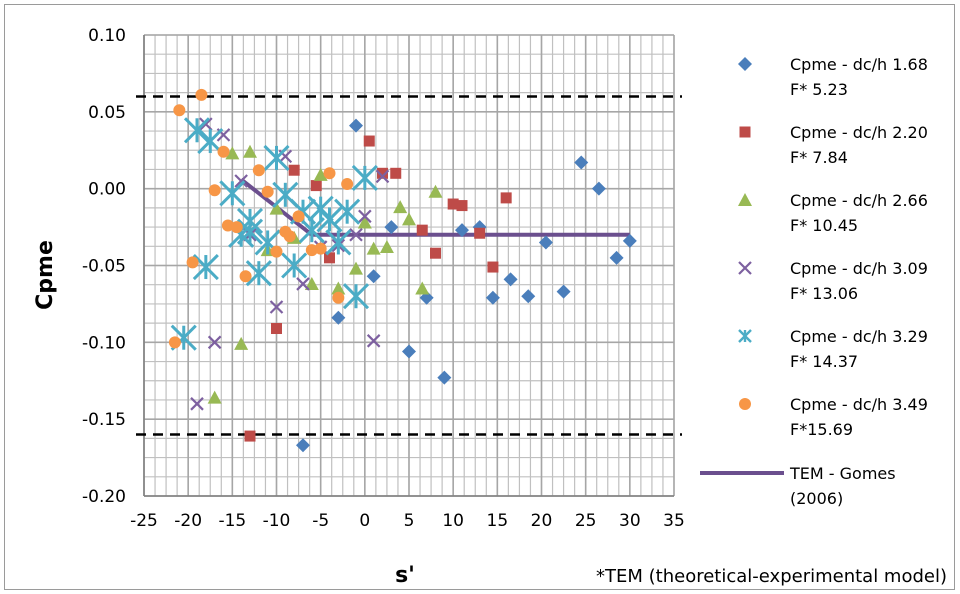 The image size is (960, 594). I want to click on y-tick-label: -0.05, so click(104, 267).